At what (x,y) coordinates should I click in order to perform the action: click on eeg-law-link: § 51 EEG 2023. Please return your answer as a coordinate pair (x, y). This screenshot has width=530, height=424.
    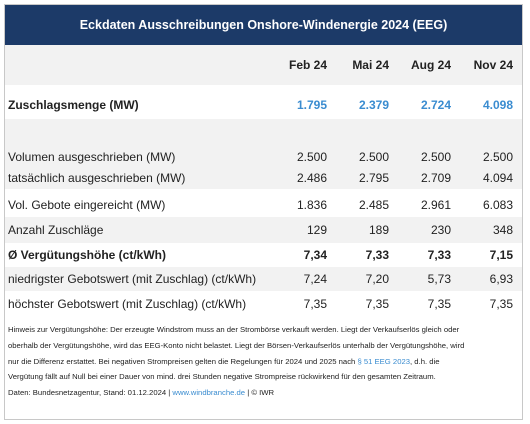
    Looking at the image, I should click on (384, 361).